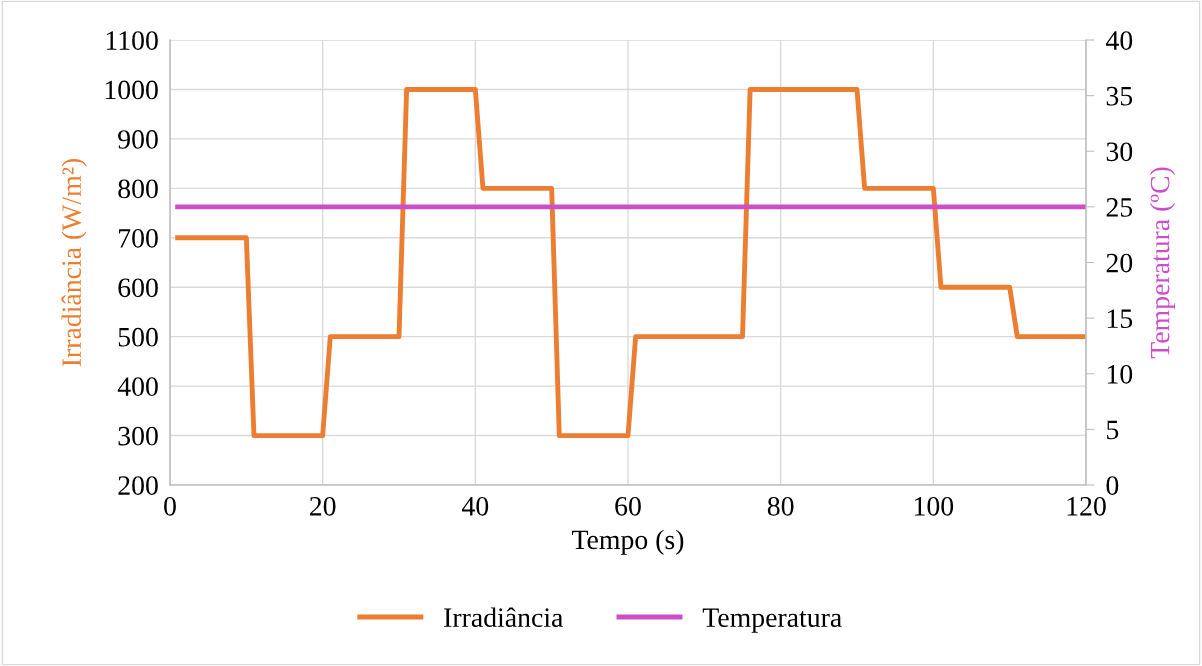  What do you see at coordinates (780, 506) in the screenshot?
I see `x-tick-label: 80` at bounding box center [780, 506].